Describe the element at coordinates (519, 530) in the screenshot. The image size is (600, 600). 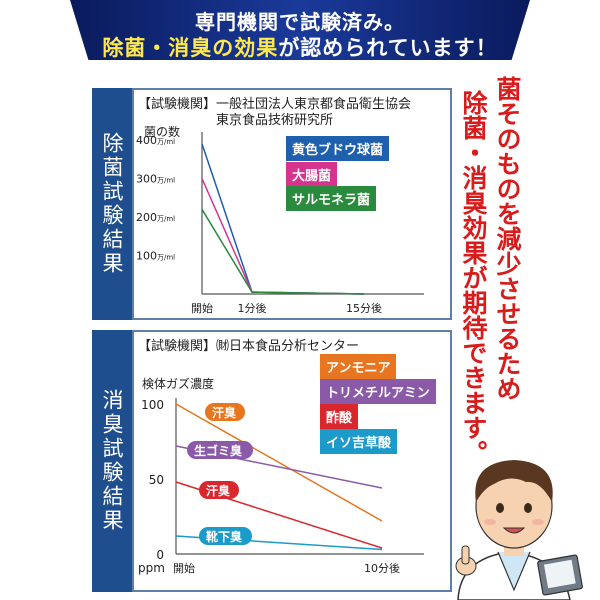
I see `doctor-illustration` at that location.